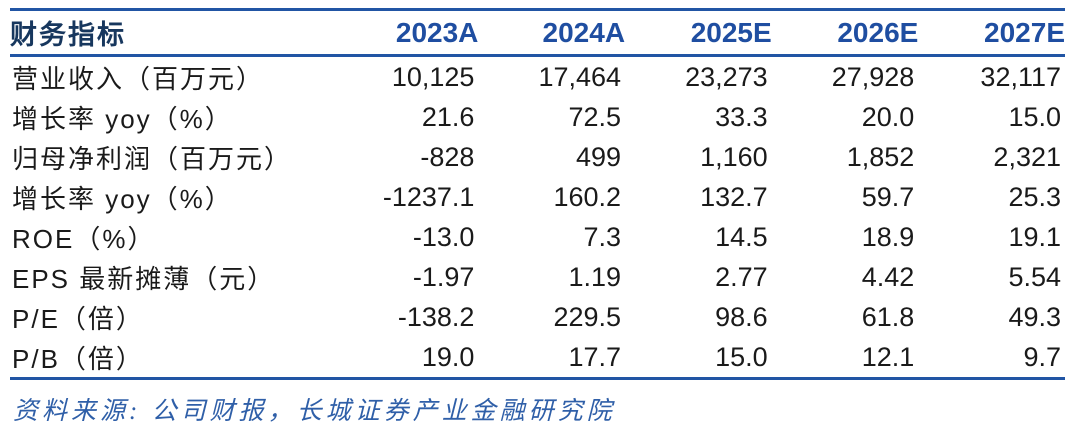 Image resolution: width=1080 pixels, height=429 pixels. What do you see at coordinates (698, 33) in the screenshot?
I see `header-cell-year: 2025E` at bounding box center [698, 33].